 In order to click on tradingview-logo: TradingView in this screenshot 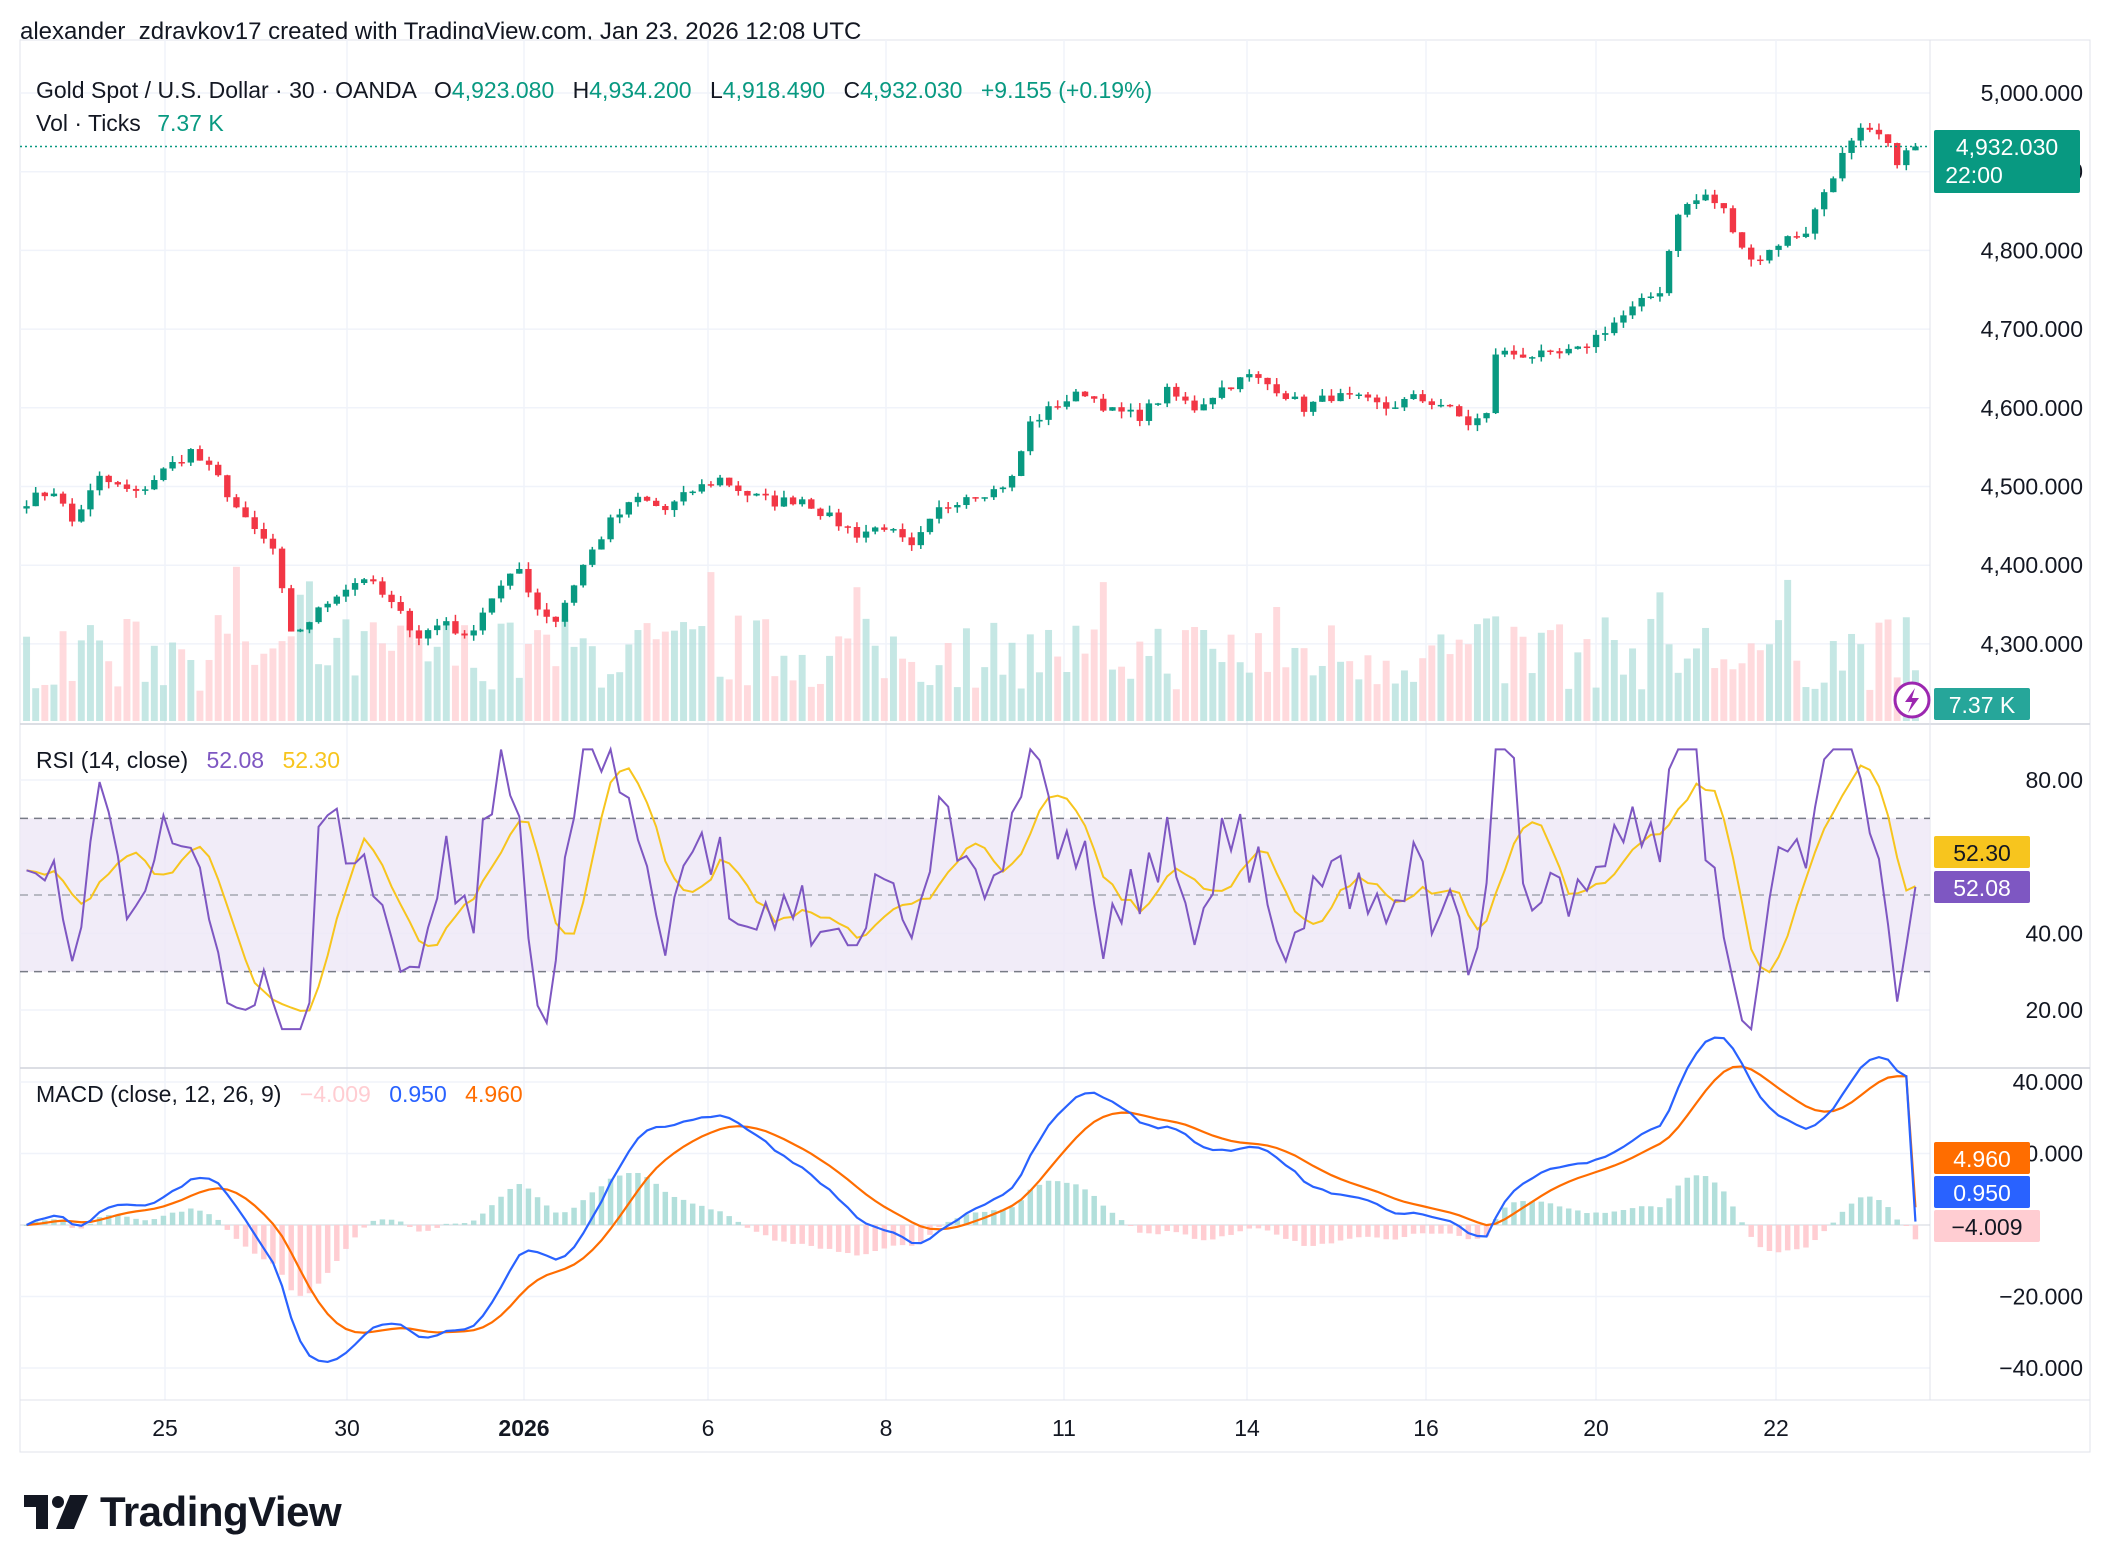, I will do `click(183, 1512)`.